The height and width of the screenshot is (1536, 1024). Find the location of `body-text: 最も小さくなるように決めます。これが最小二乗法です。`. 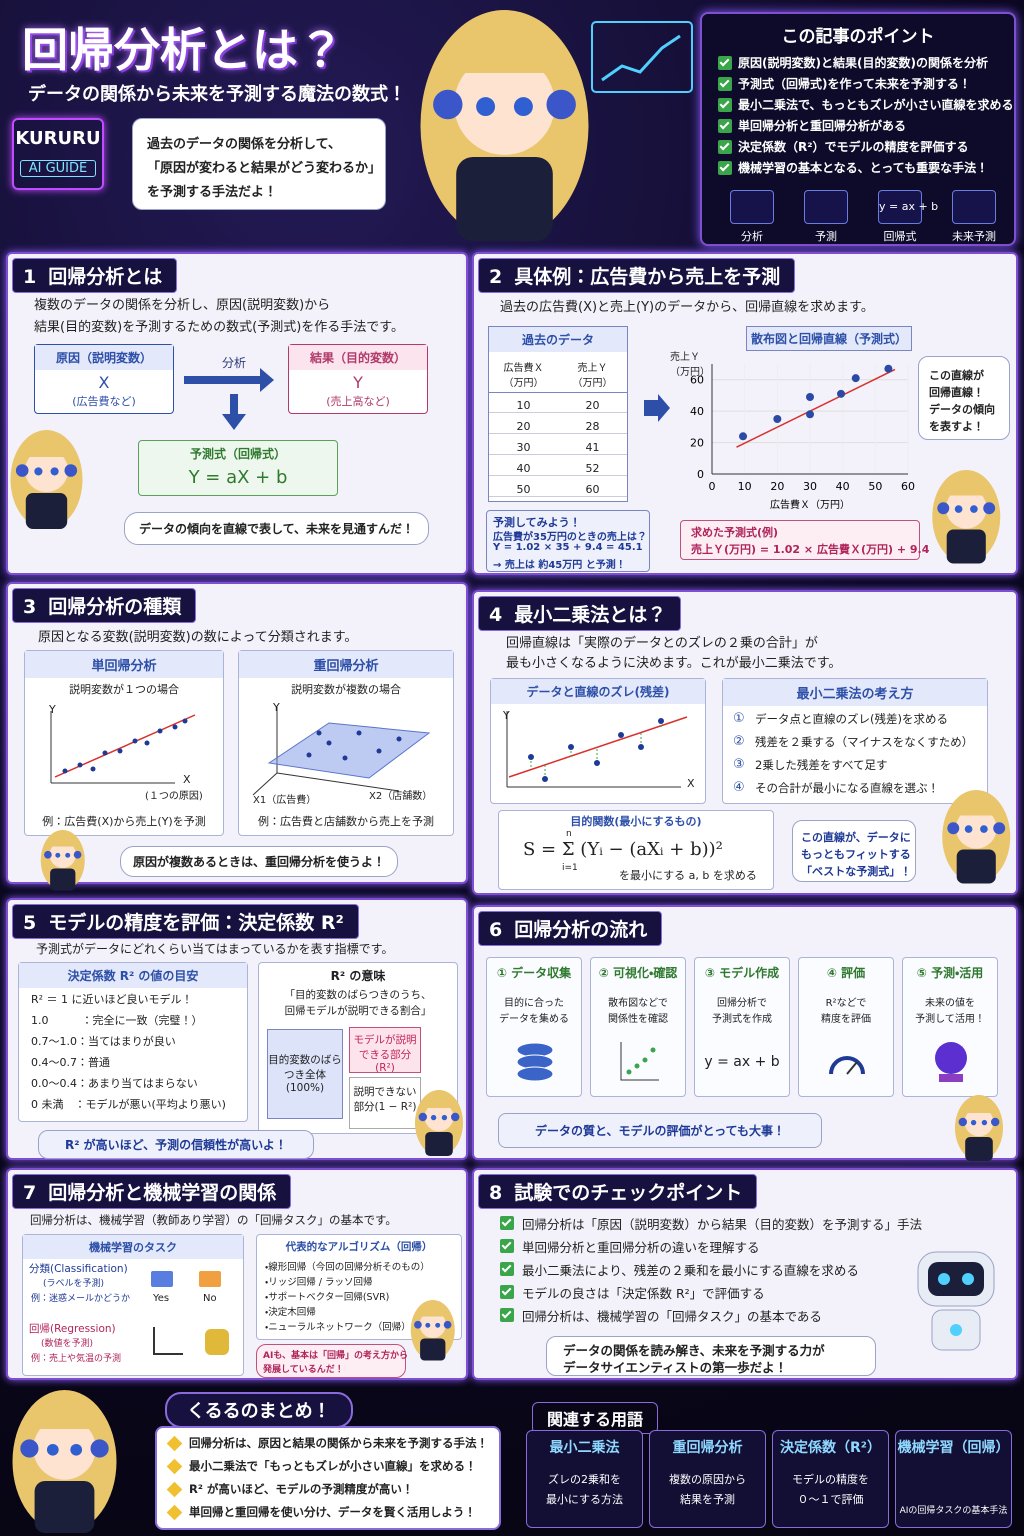

body-text: 最も小さくなるように決めます。これが最小二乗法です。 is located at coordinates (674, 663).